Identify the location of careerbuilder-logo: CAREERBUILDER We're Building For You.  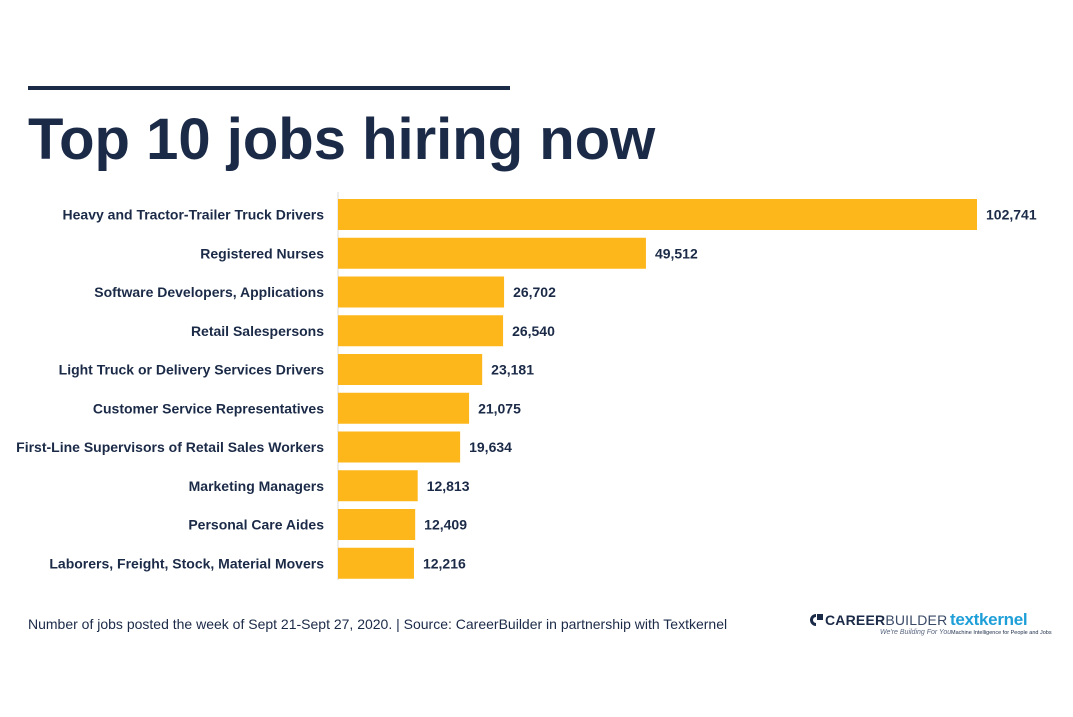
(879, 625).